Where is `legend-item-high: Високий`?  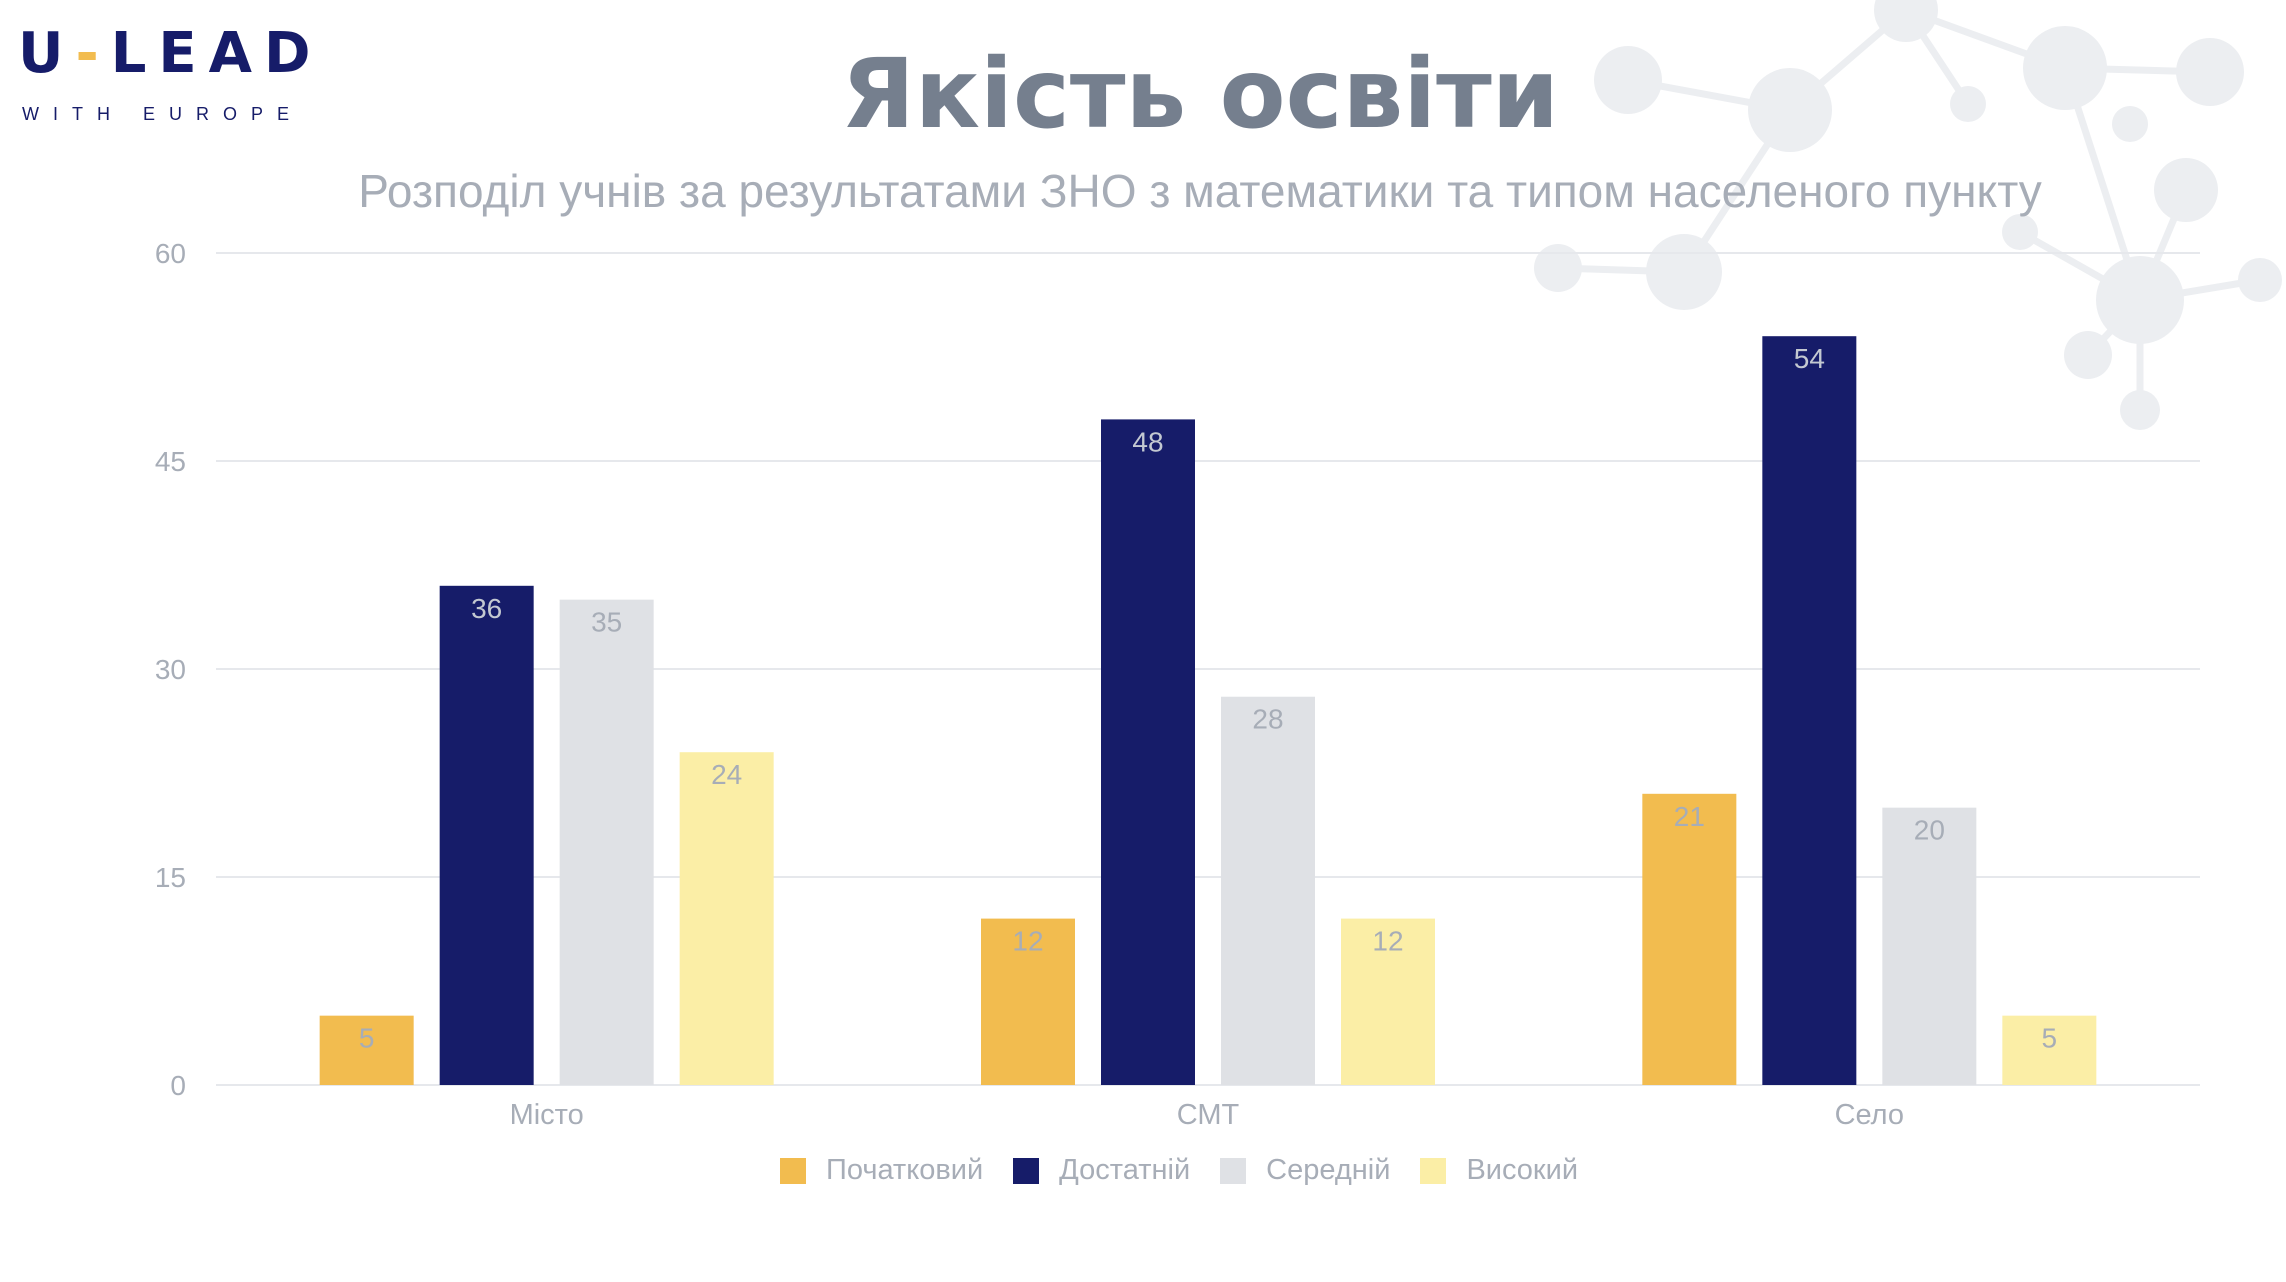 legend-item-high: Високий is located at coordinates (1499, 1170).